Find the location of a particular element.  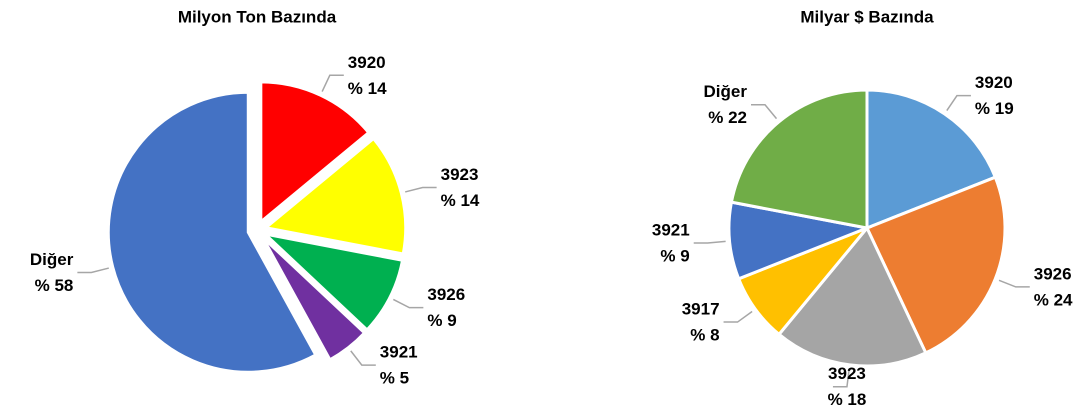

value-label: % 24 is located at coordinates (1053, 299).